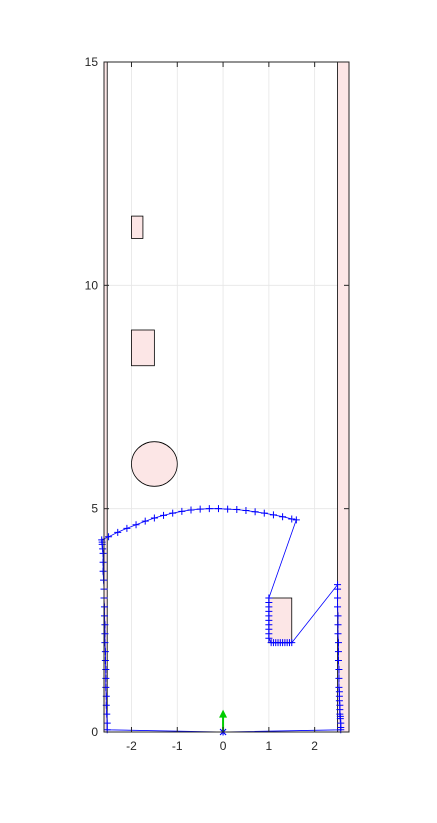 The height and width of the screenshot is (823, 437). Describe the element at coordinates (131, 746) in the screenshot. I see `x-tick-label: -2` at that location.